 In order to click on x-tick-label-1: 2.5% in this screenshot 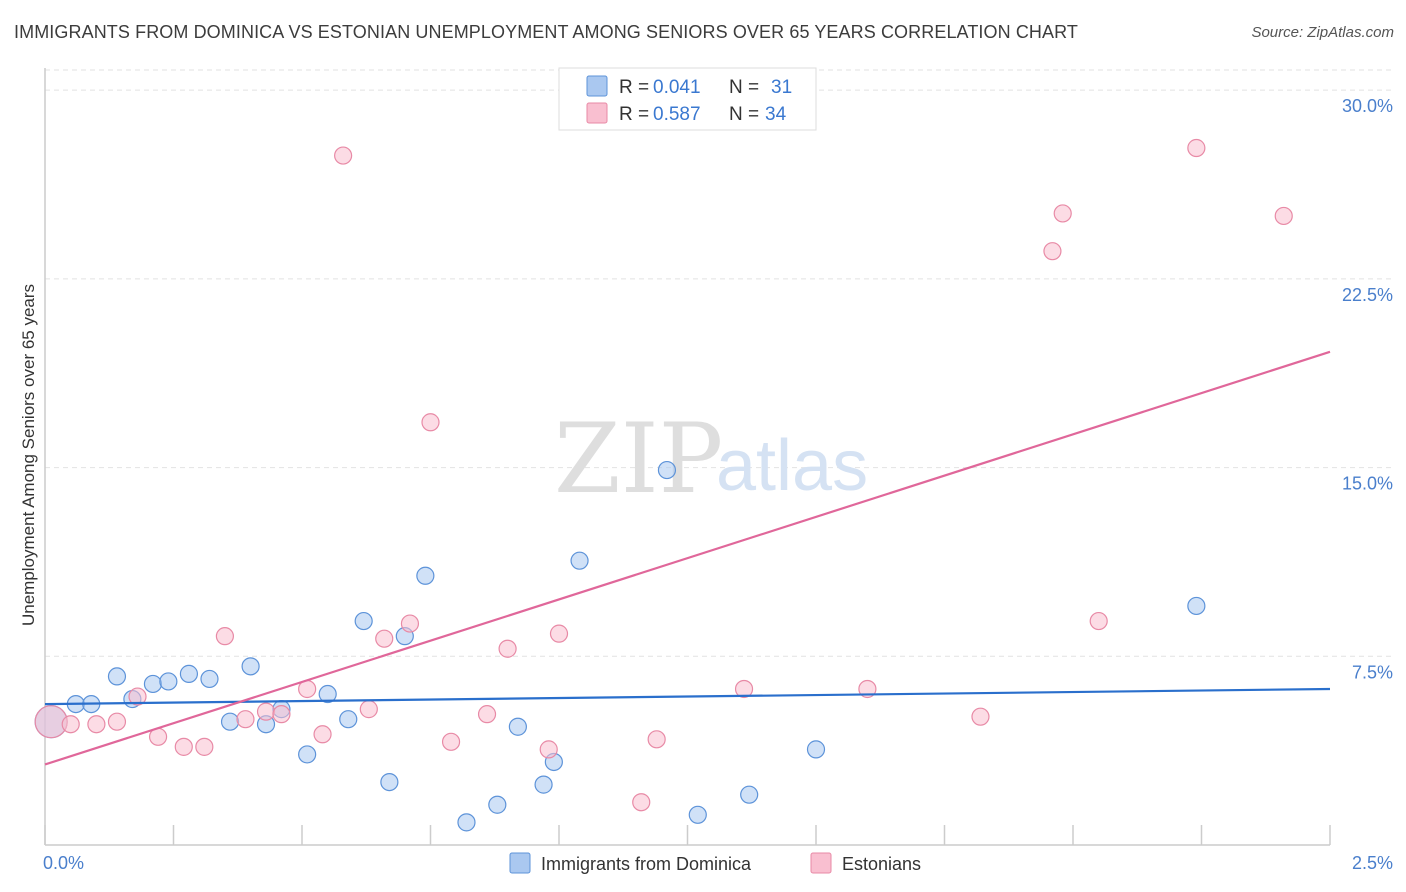, I will do `click(1372, 863)`.